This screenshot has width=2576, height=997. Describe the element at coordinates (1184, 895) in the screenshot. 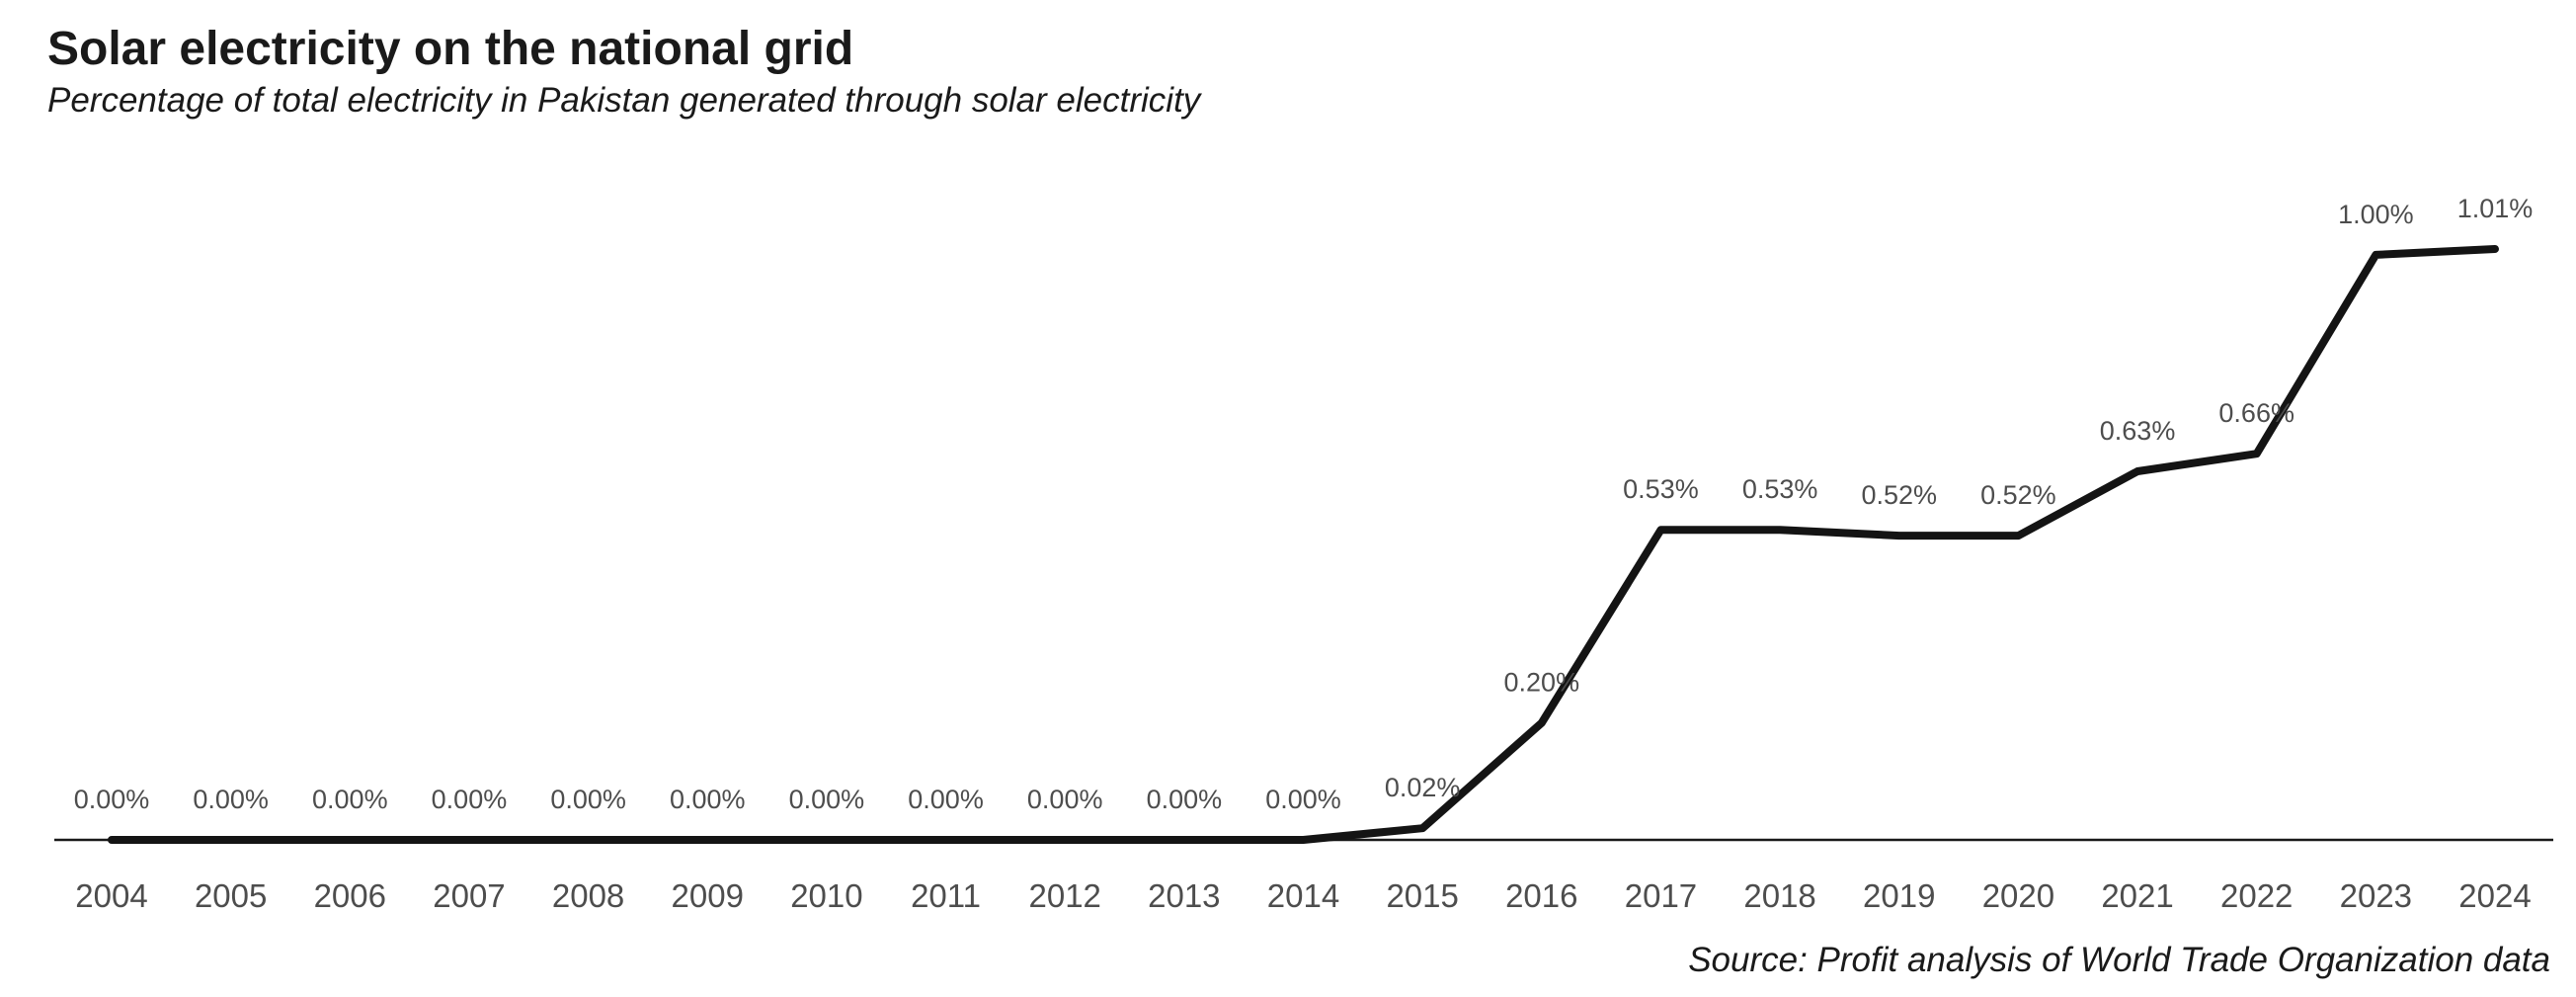

I see `x-tick-label-2013: 2013` at that location.